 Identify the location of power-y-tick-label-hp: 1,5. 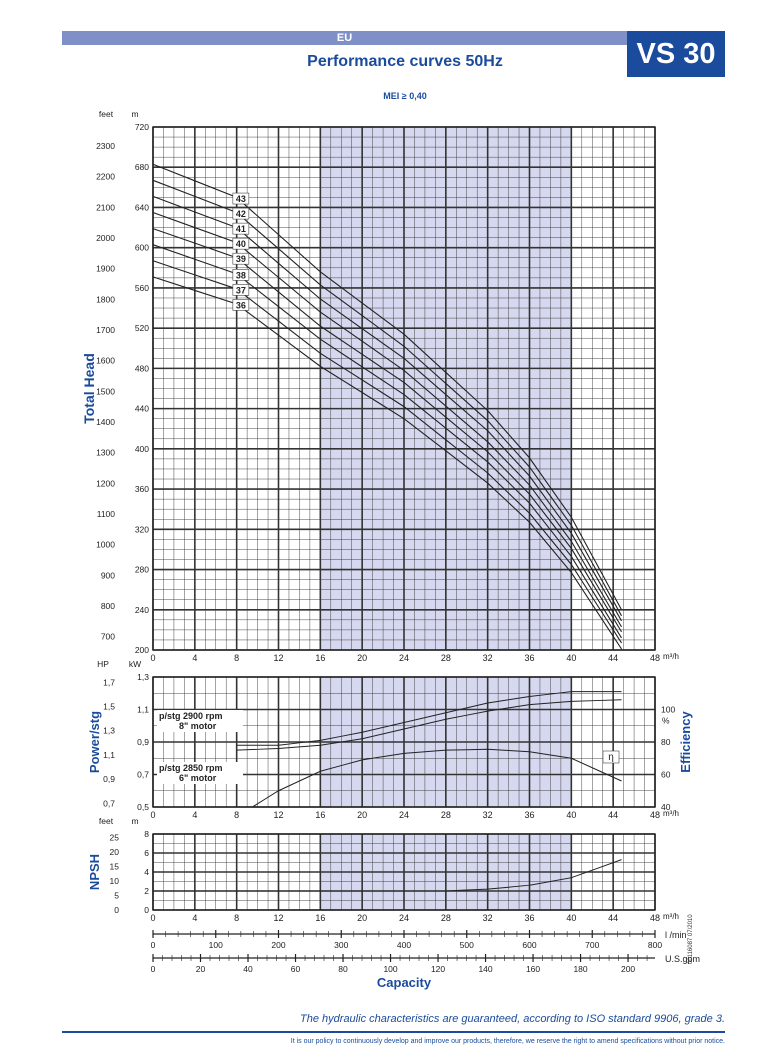
(109, 706).